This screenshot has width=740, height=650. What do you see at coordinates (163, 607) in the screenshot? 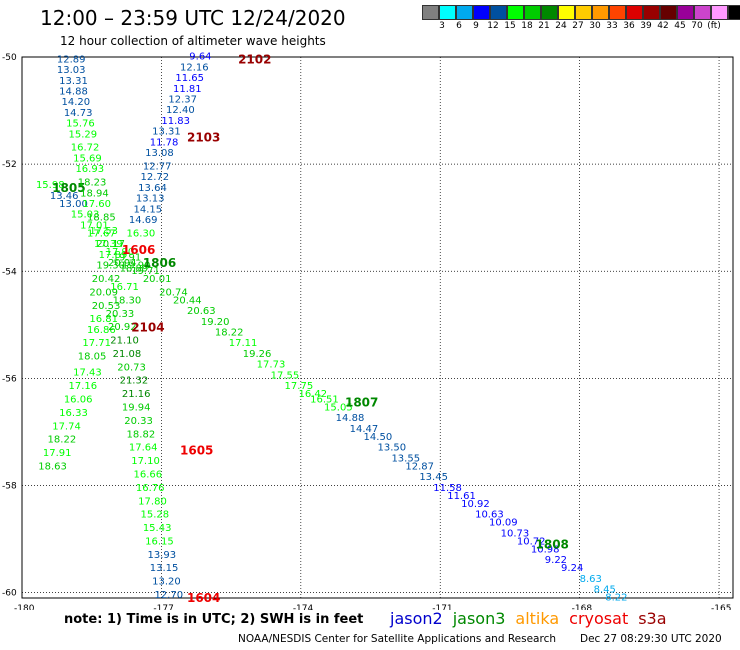
I see `x-tick-label: -177` at bounding box center [163, 607].